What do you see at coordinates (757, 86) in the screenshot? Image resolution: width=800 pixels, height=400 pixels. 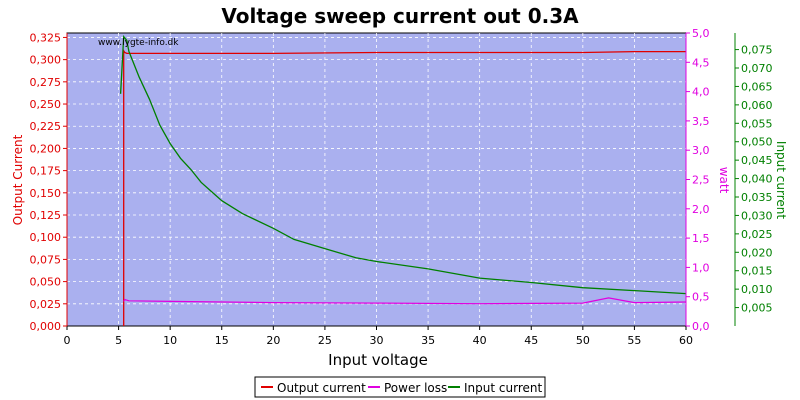 I see `yright2-tick-label-12: 0,065` at bounding box center [757, 86].